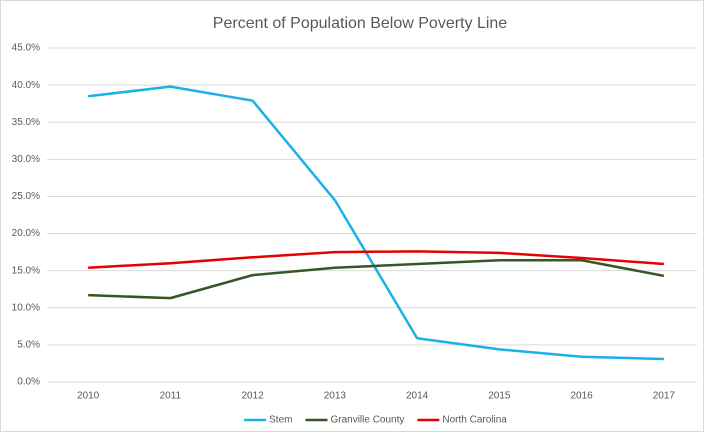 The image size is (704, 432). Describe the element at coordinates (335, 396) in the screenshot. I see `x-tick-label: 2013` at that location.